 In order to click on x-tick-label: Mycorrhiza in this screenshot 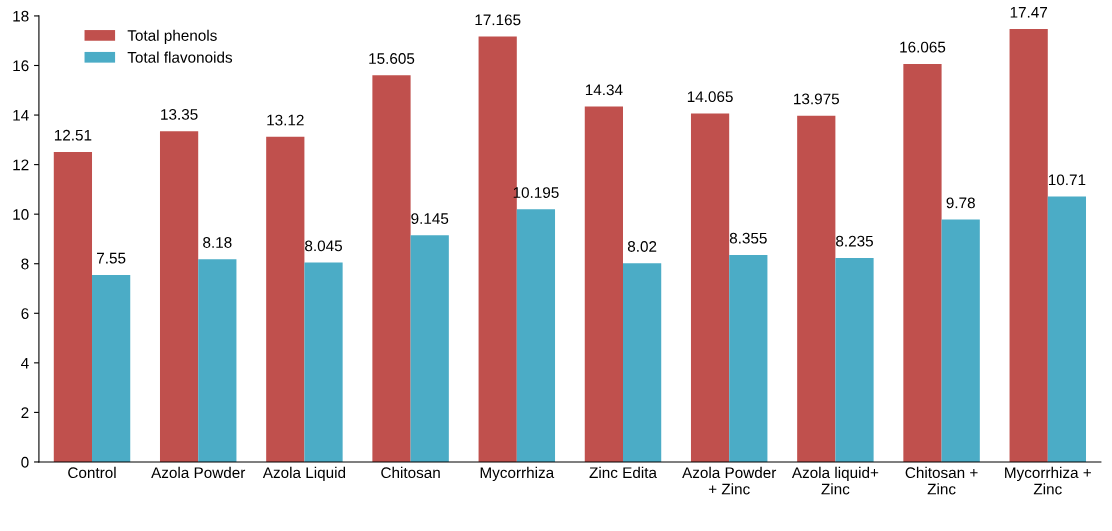, I will do `click(517, 474)`.